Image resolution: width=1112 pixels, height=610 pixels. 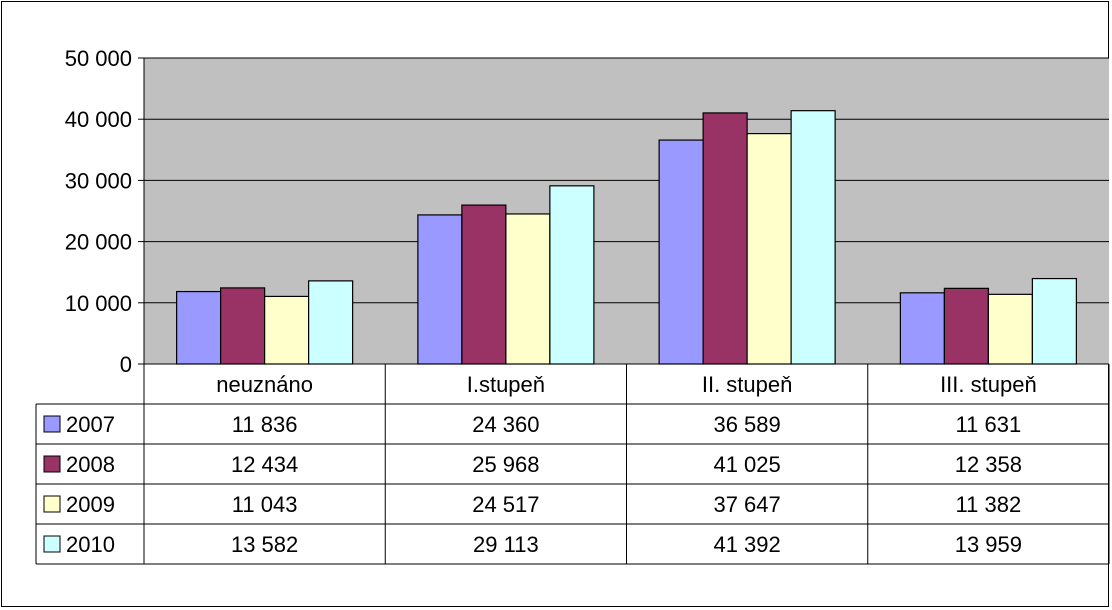 What do you see at coordinates (98, 119) in the screenshot?
I see `y-tick-label: 40 000` at bounding box center [98, 119].